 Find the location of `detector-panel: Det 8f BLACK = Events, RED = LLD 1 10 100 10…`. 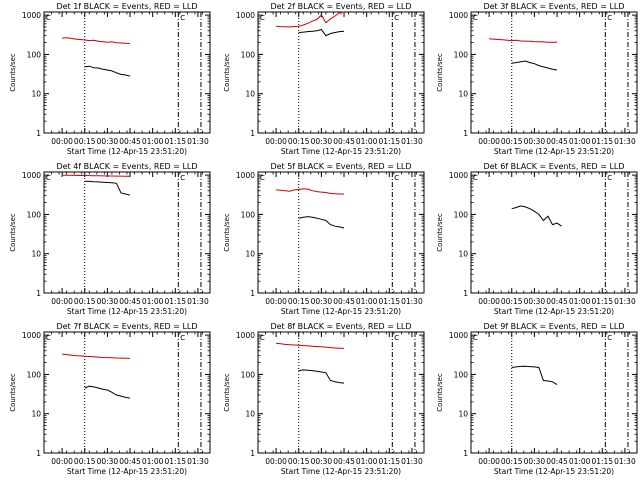

detector-panel: Det 8f BLACK = Events, RED = LLD 1 10 100 10… is located at coordinates (324, 399).